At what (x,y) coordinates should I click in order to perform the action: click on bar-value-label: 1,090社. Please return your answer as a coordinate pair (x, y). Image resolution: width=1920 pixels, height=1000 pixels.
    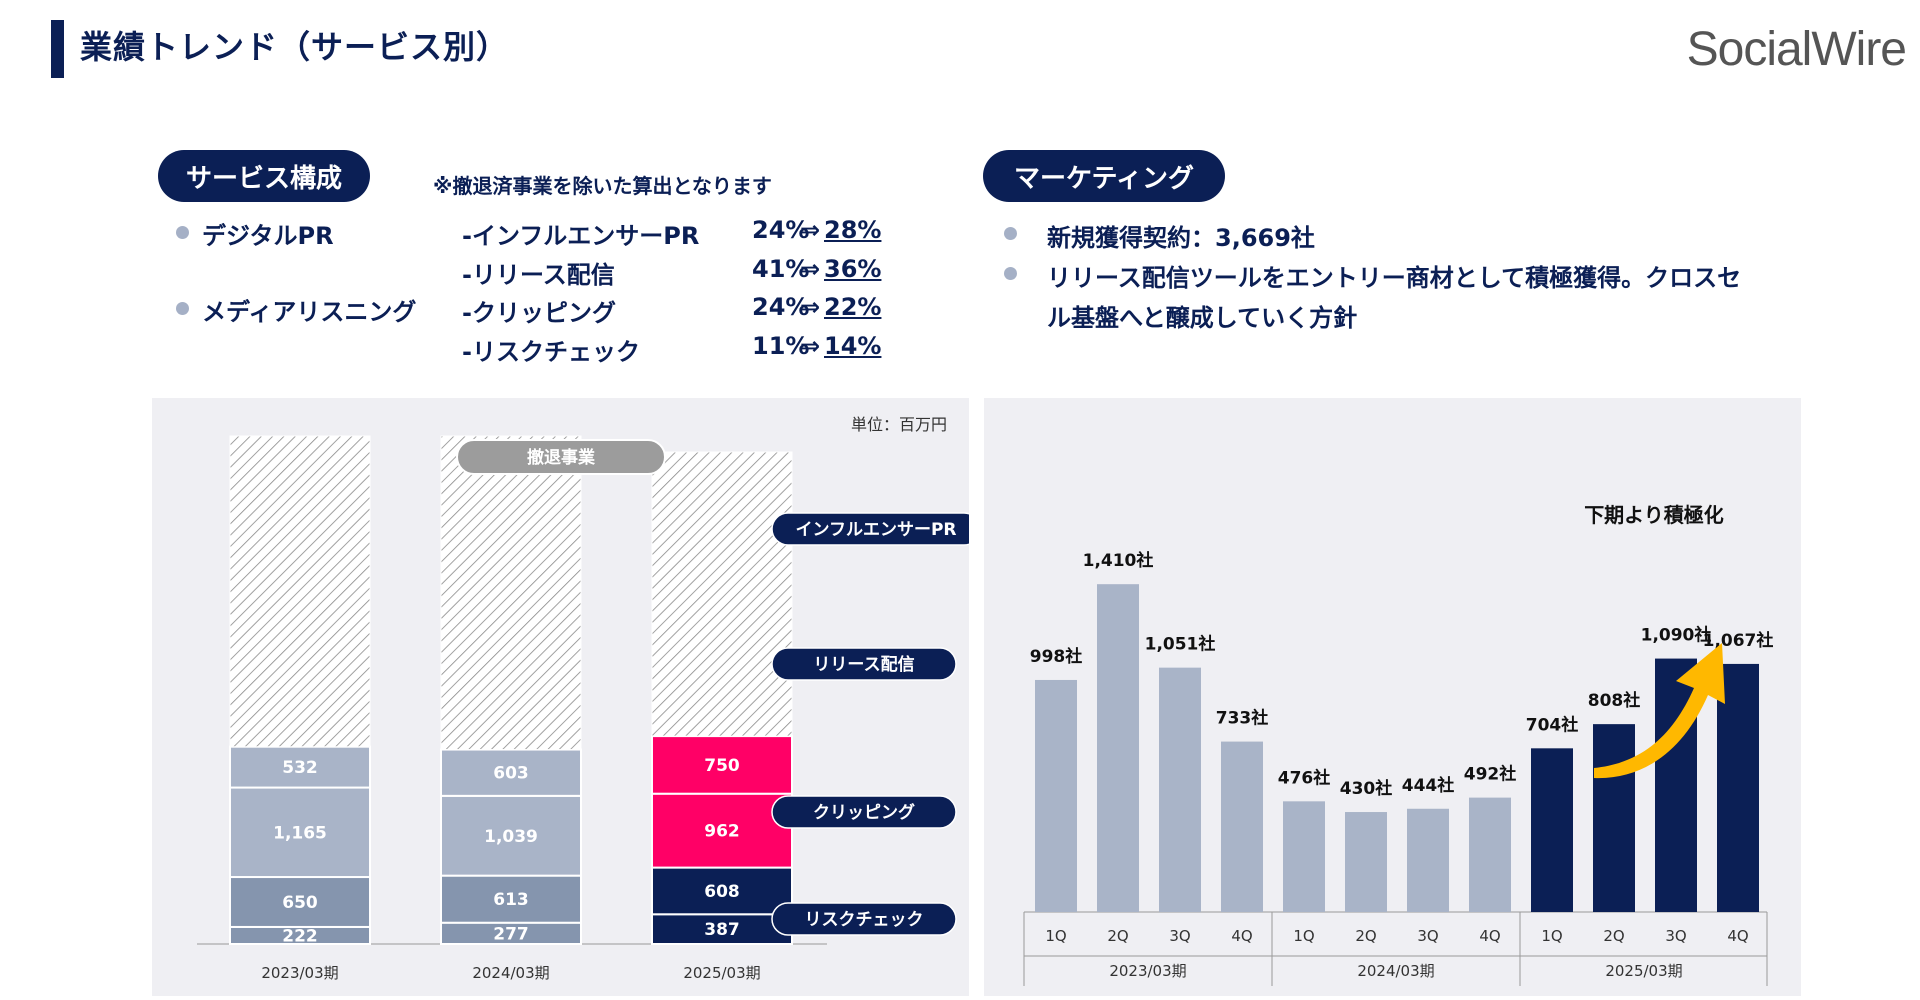
    Looking at the image, I should click on (1676, 635).